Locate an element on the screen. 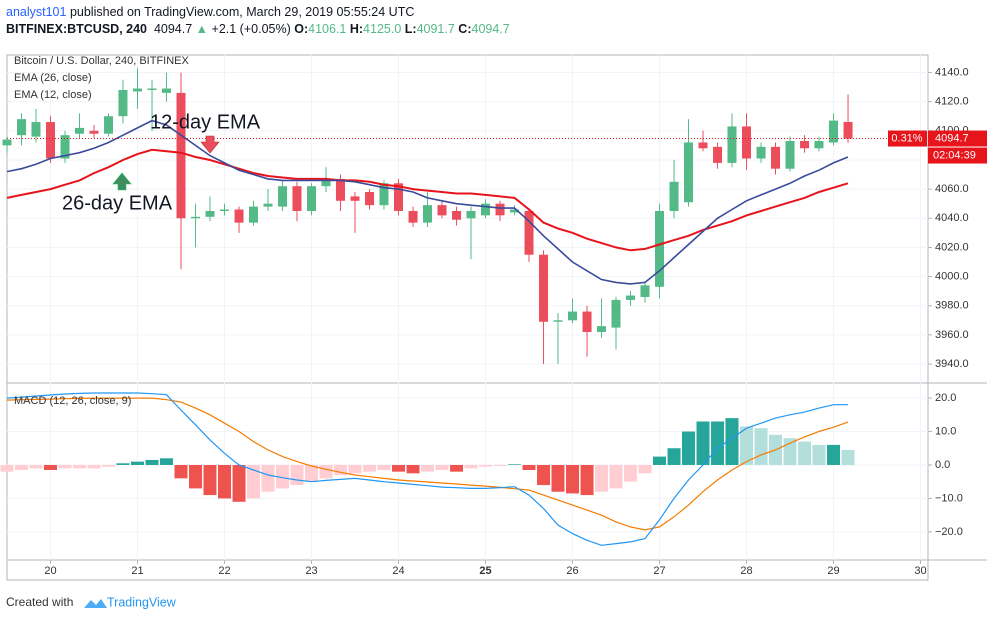 The width and height of the screenshot is (987, 620). logo is located at coordinates (95, 603).